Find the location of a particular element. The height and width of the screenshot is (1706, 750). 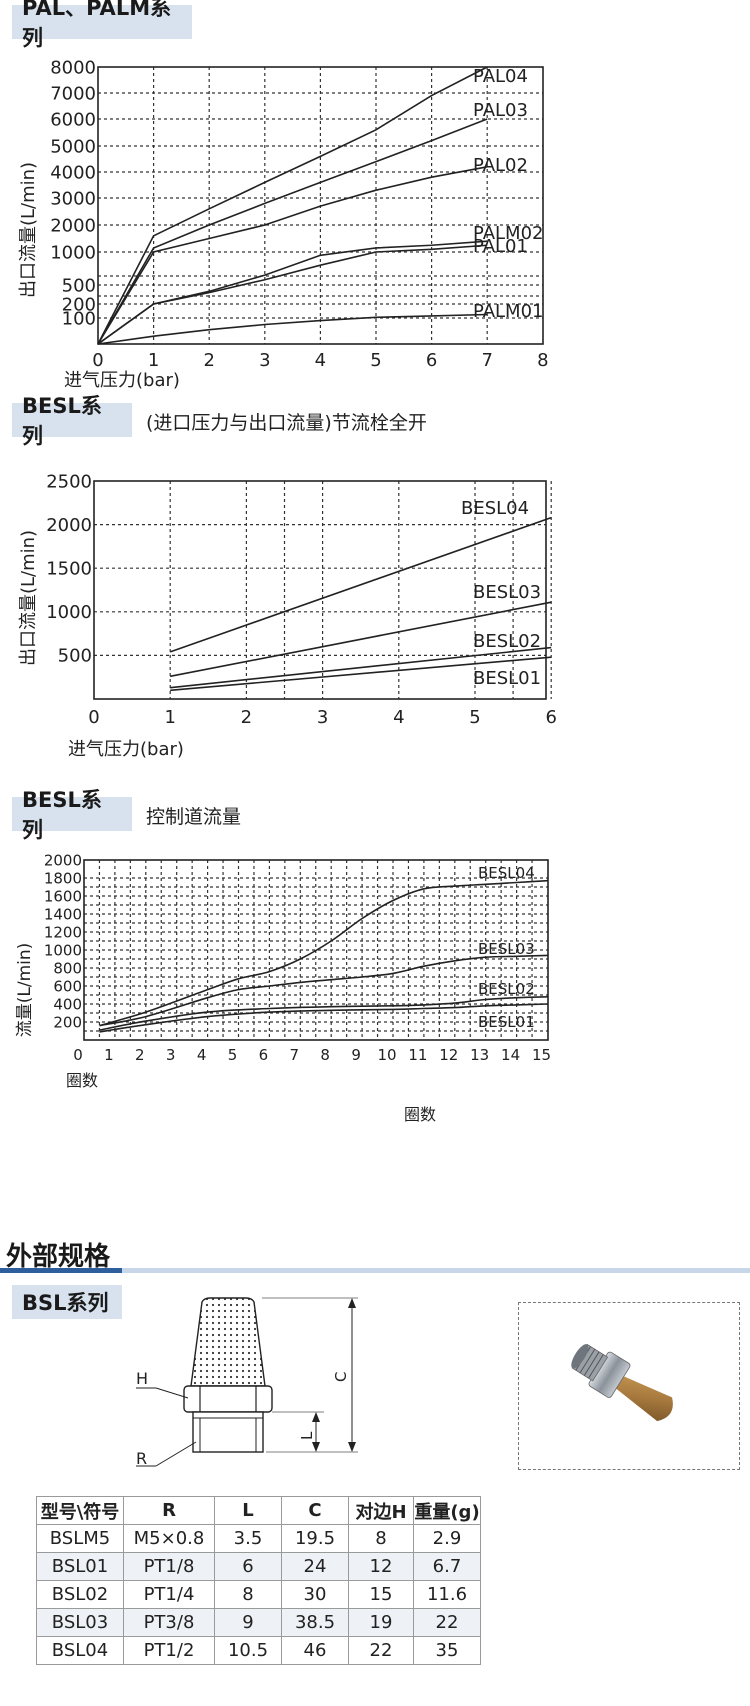

cell-weight: 11.6 is located at coordinates (447, 1594).